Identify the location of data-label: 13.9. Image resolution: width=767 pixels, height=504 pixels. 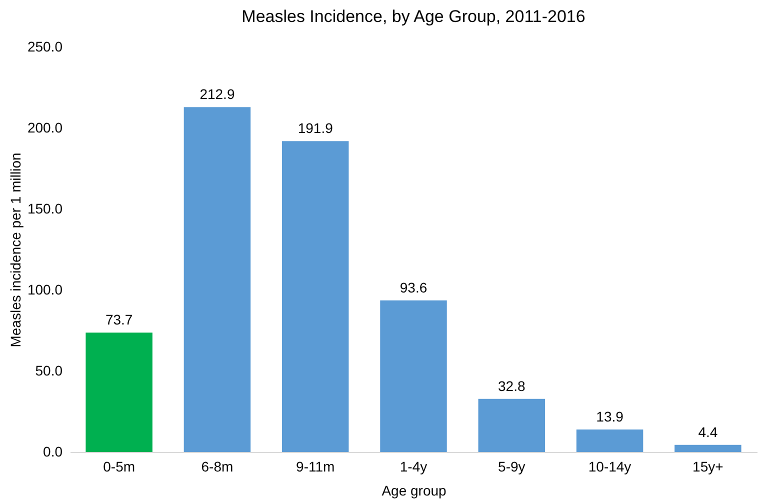
(610, 416).